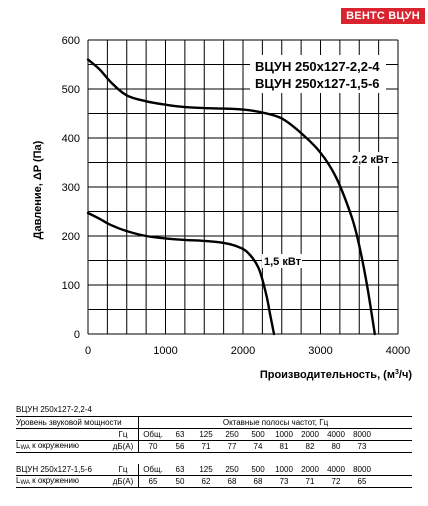  Describe the element at coordinates (88, 351) in the screenshot. I see `x-tick-label: 0` at that location.